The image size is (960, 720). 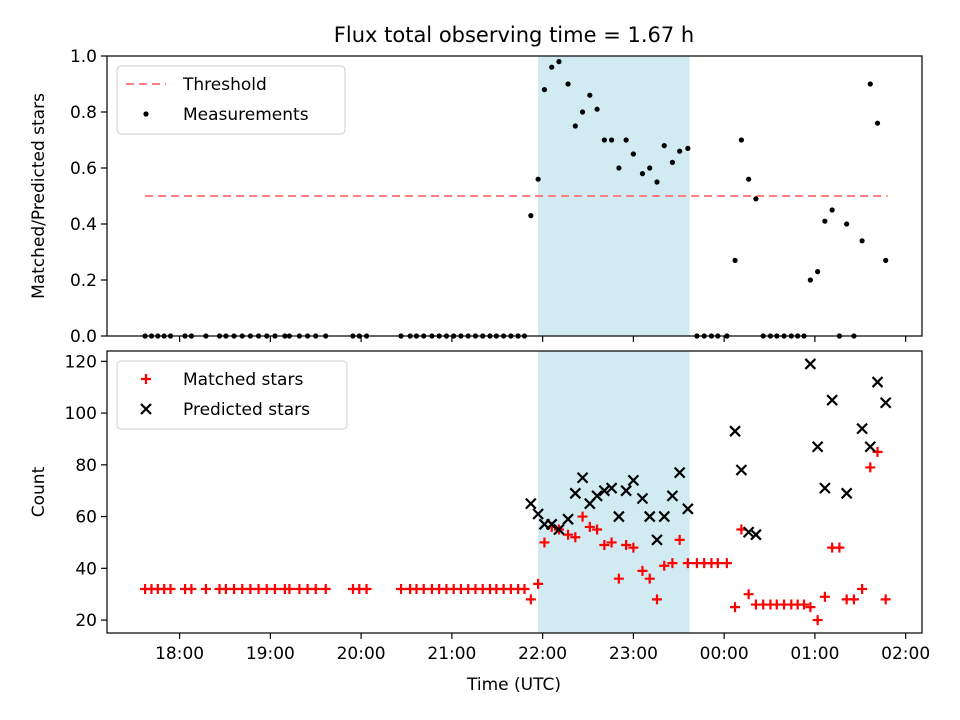 What do you see at coordinates (86, 621) in the screenshot?
I see `y-tick-label: 20` at bounding box center [86, 621].